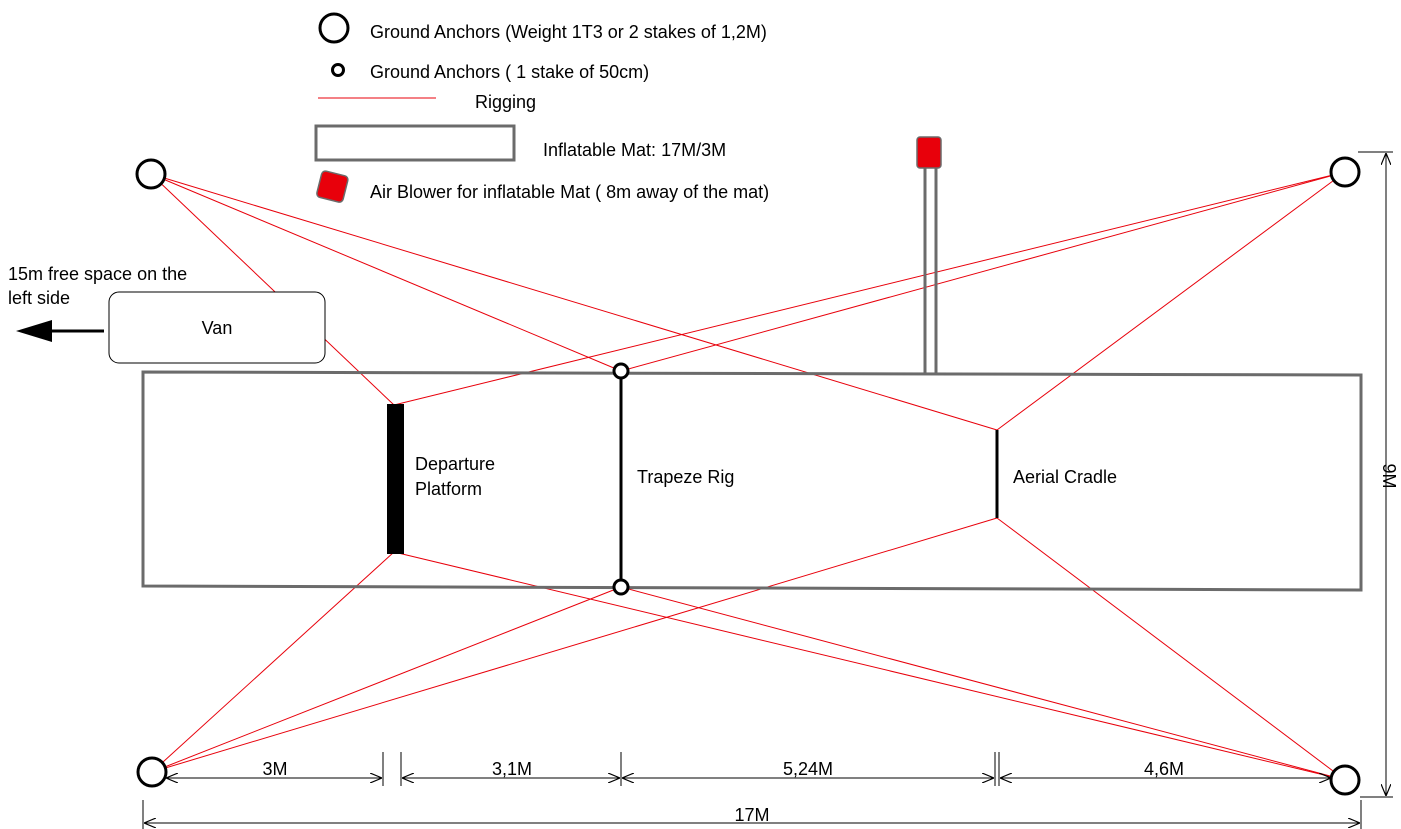  I want to click on van: Van, so click(217, 327).